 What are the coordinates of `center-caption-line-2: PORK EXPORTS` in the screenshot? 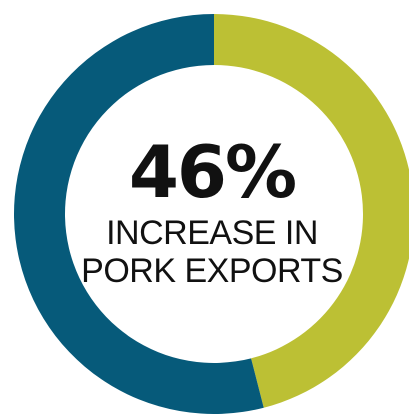 It's located at (212, 271).